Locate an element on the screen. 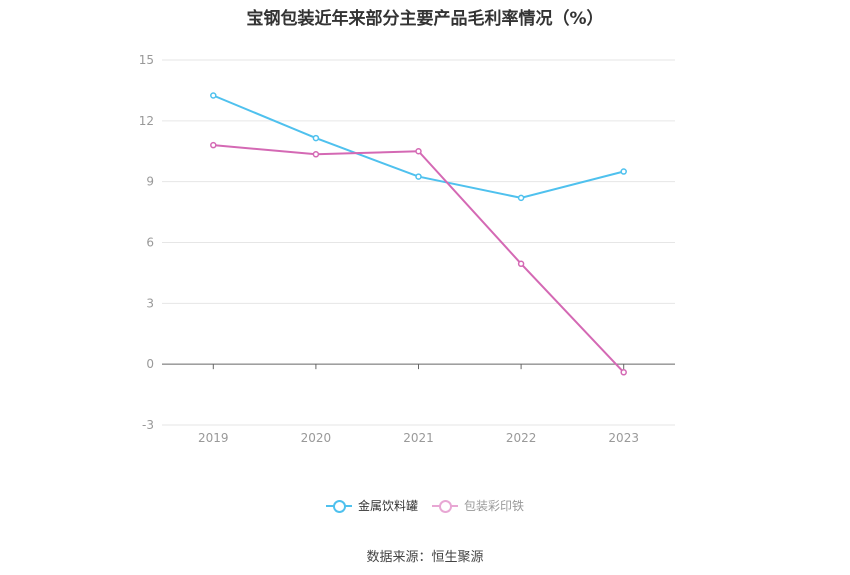 This screenshot has height=575, width=850. chart-title: 宝钢包装近年来部分主要产品毛利率情况（%） is located at coordinates (425, 19).